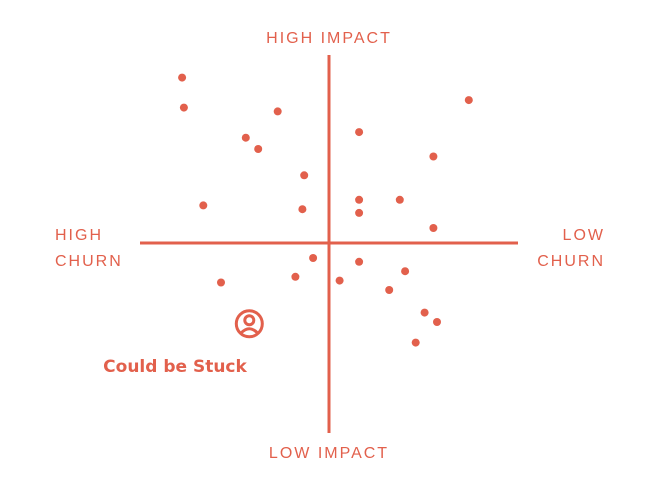  What do you see at coordinates (329, 453) in the screenshot?
I see `label-low-impact: LOW IMPACT` at bounding box center [329, 453].